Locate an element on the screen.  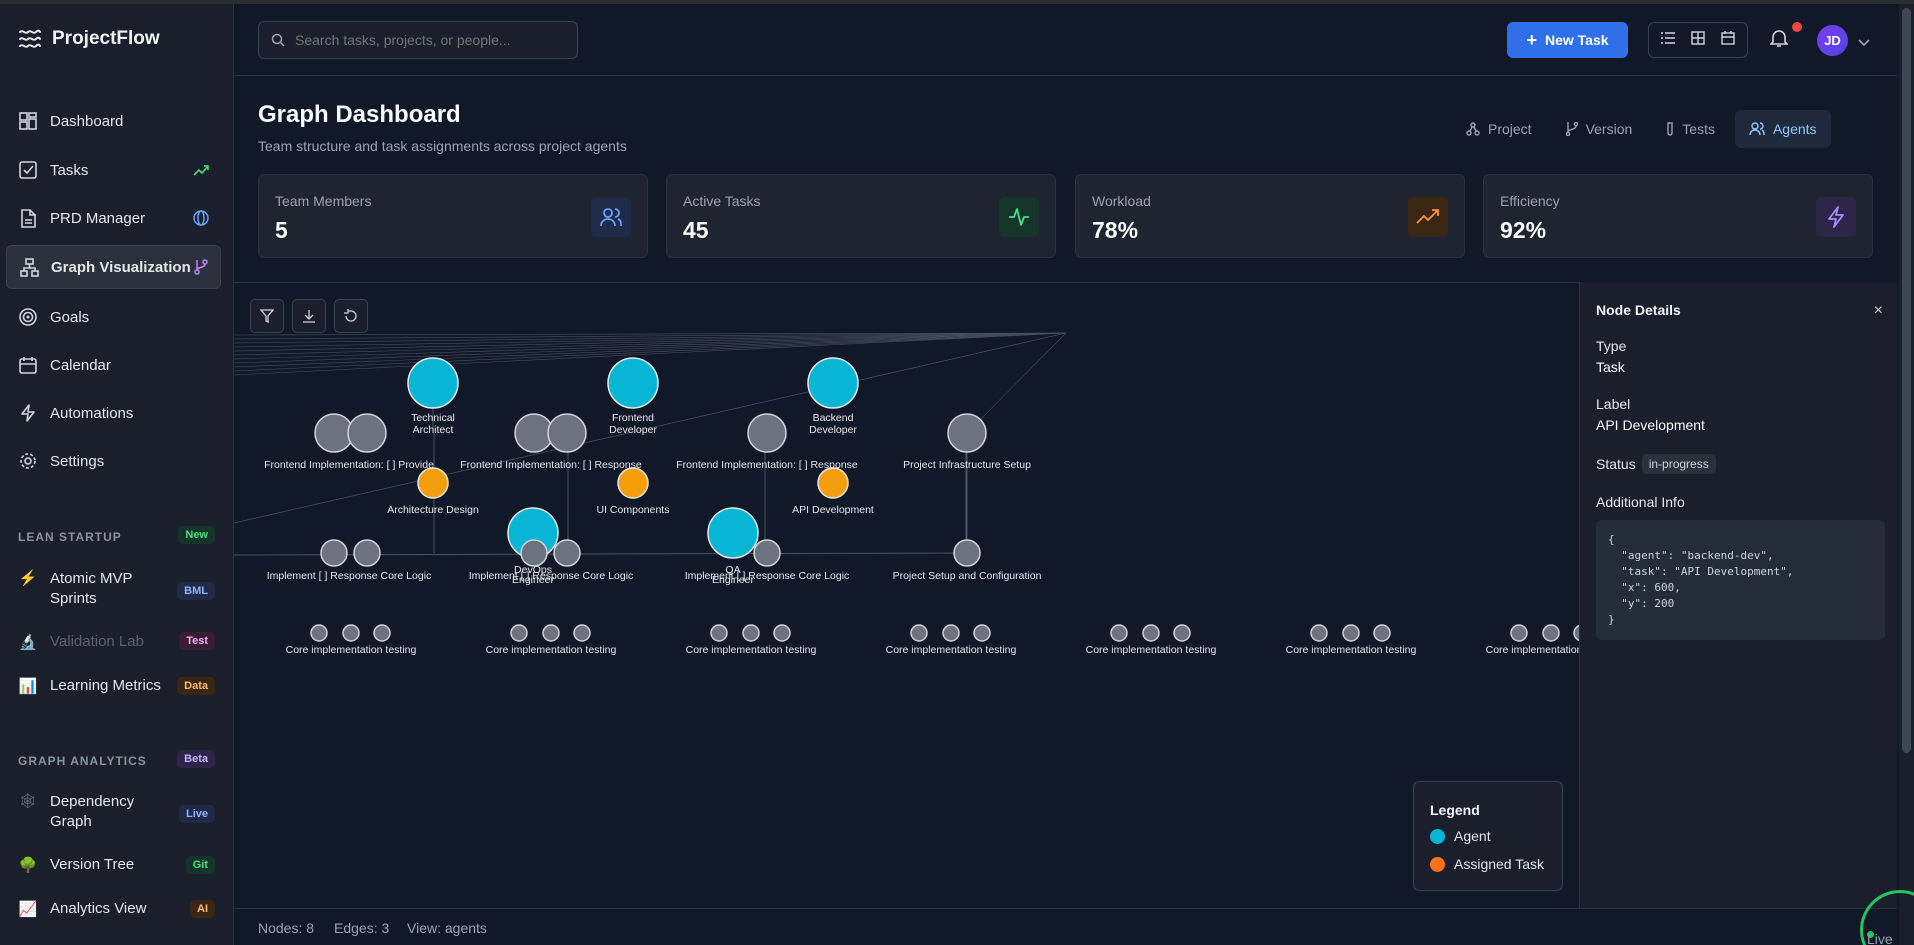
assigned-swatch is located at coordinates (1437, 864).